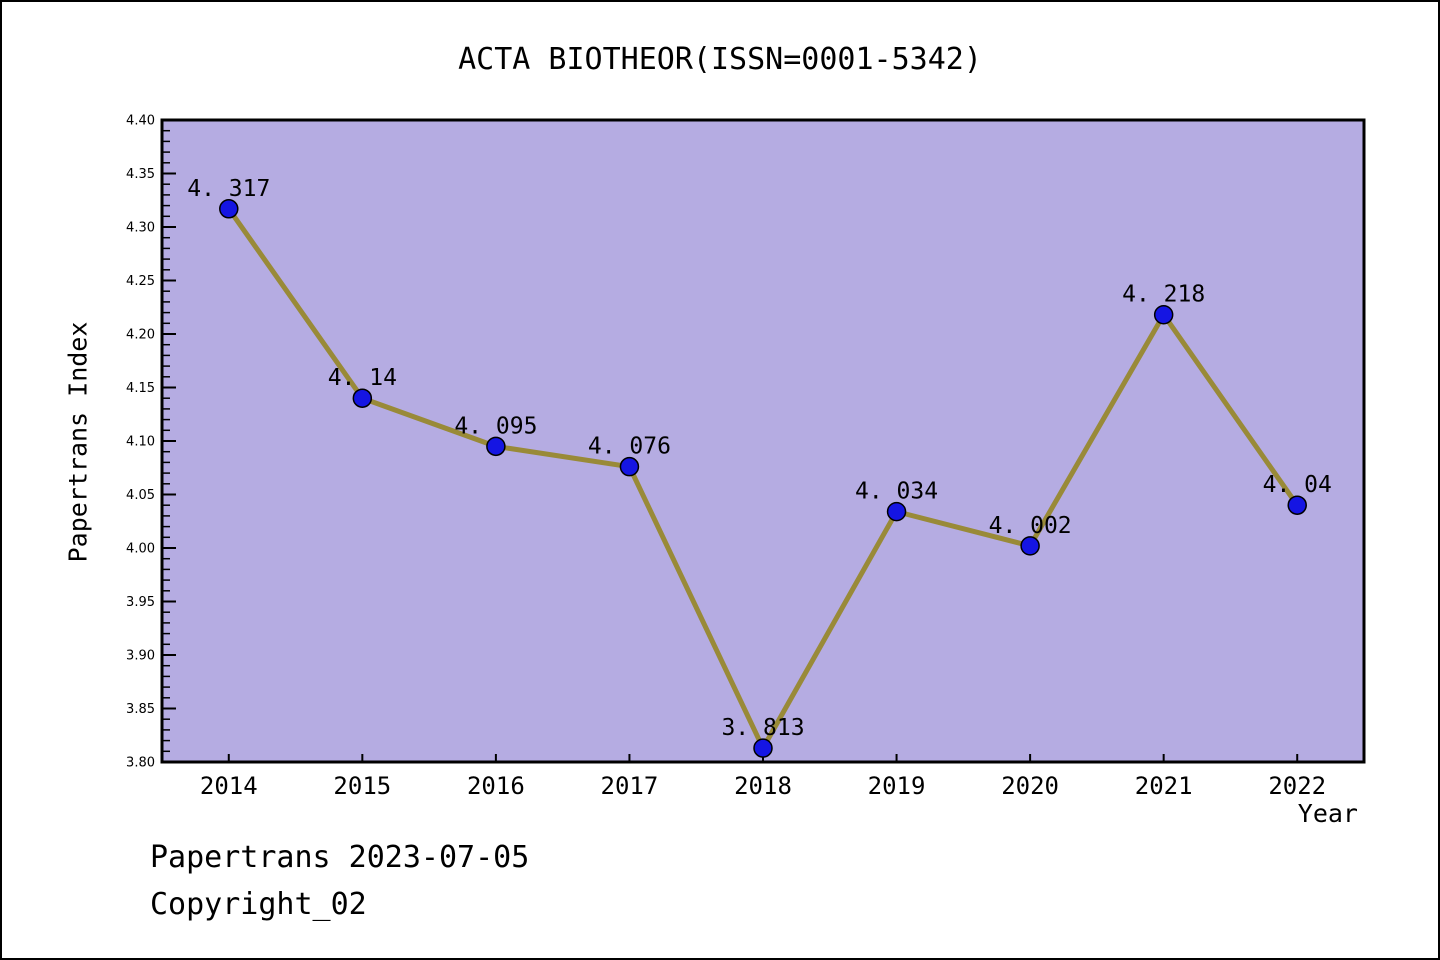  Describe the element at coordinates (362, 398) in the screenshot. I see `data-point-2015` at that location.